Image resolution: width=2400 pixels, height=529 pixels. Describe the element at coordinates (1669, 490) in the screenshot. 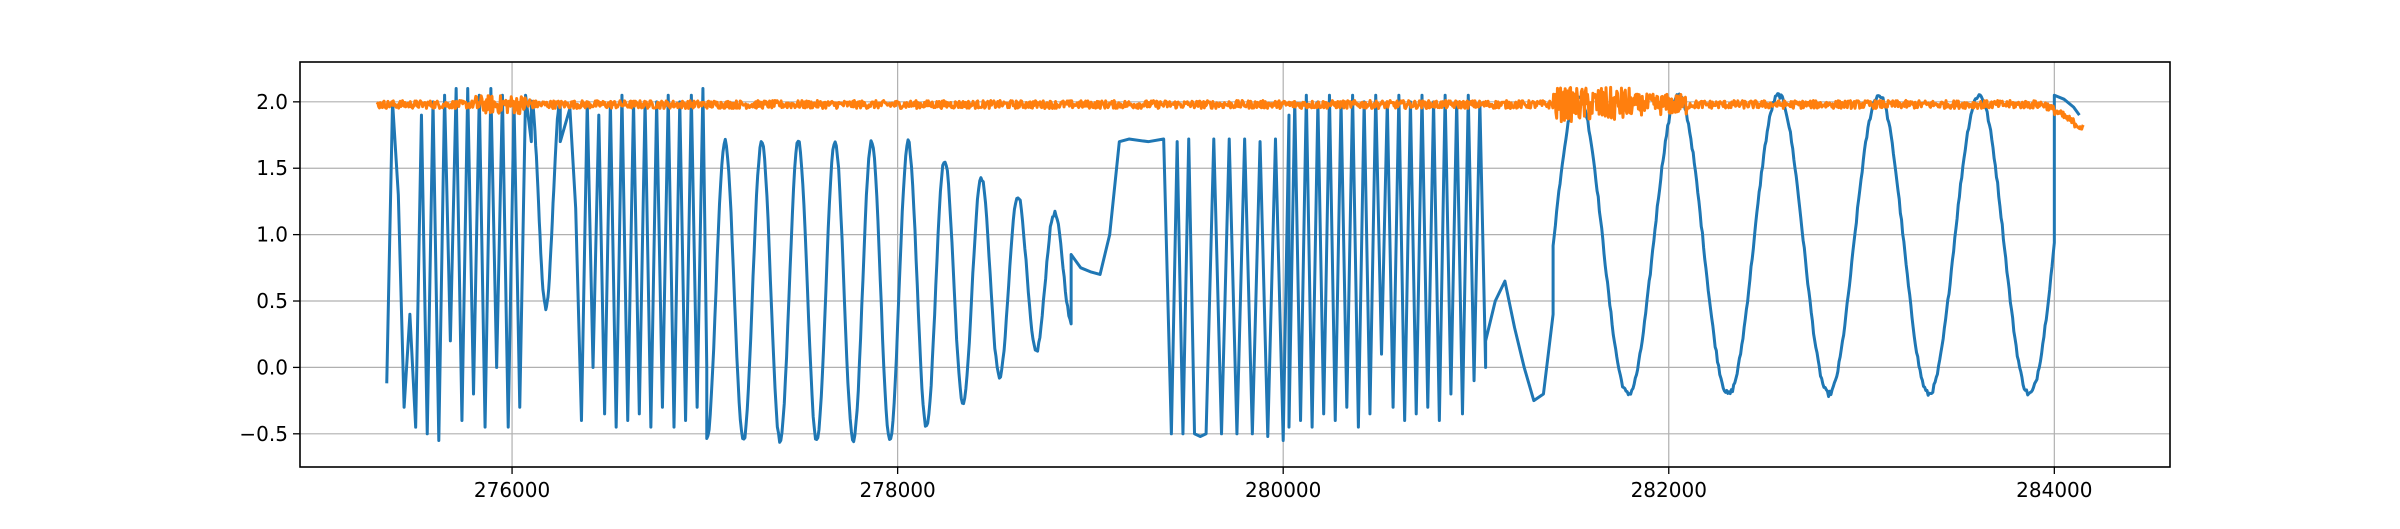

I see `x-tick-label: 282000` at that location.